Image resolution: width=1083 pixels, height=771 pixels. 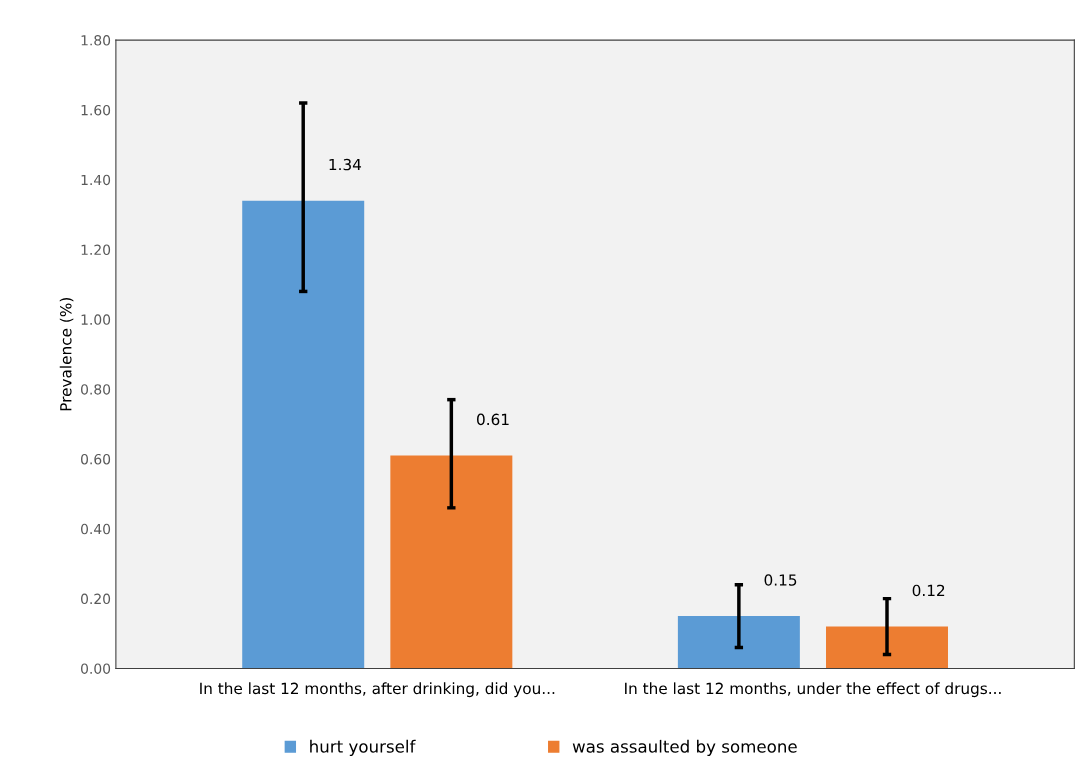 What do you see at coordinates (96, 319) in the screenshot?
I see `y-tick-label: 1.00` at bounding box center [96, 319].